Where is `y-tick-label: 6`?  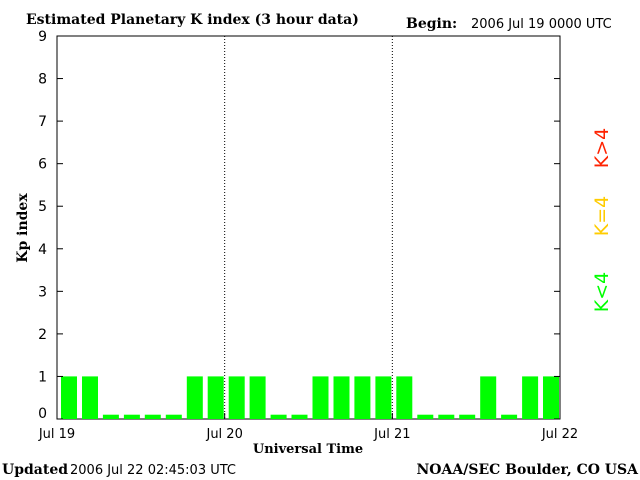 y-tick-label: 6 is located at coordinates (42, 165).